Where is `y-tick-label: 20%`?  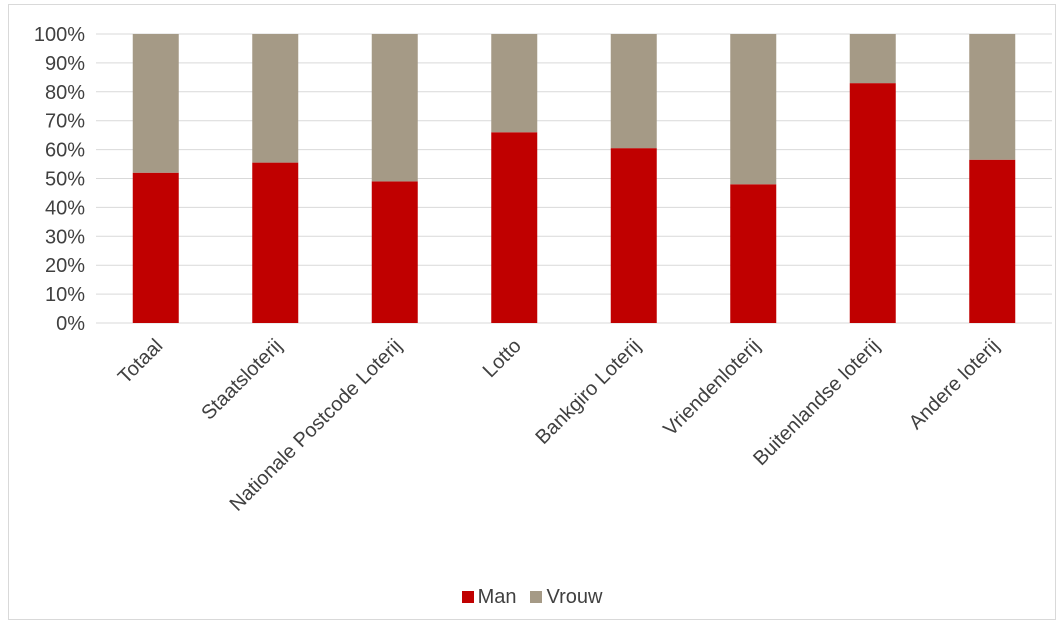
y-tick-label: 20% is located at coordinates (65, 266).